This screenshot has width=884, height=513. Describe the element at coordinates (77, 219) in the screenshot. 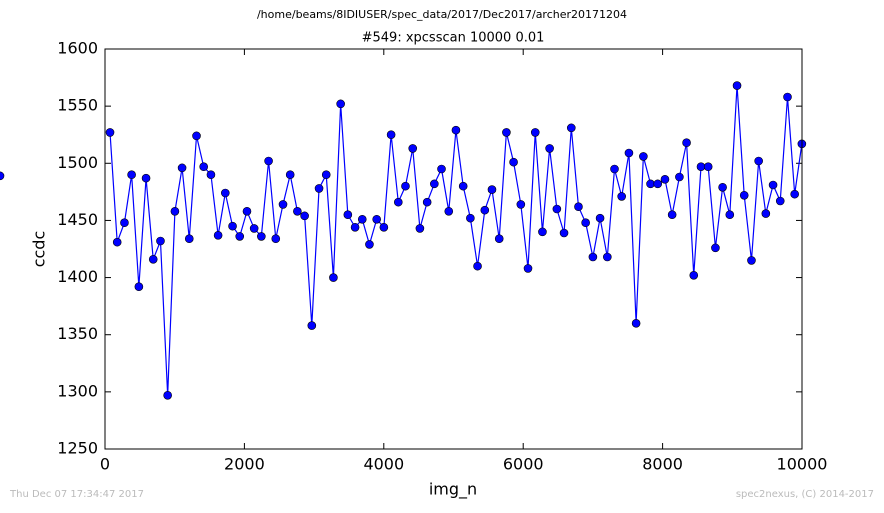

I see `y-tick-label: 1450` at that location.